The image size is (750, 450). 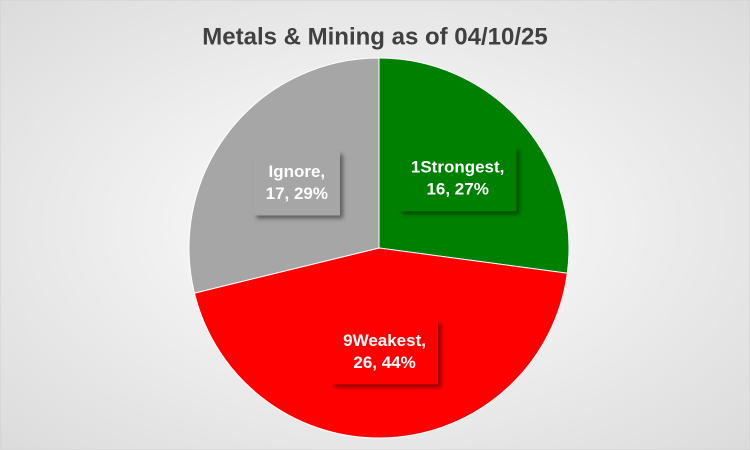 I want to click on label-text: 1Strongest,, so click(x=458, y=167).